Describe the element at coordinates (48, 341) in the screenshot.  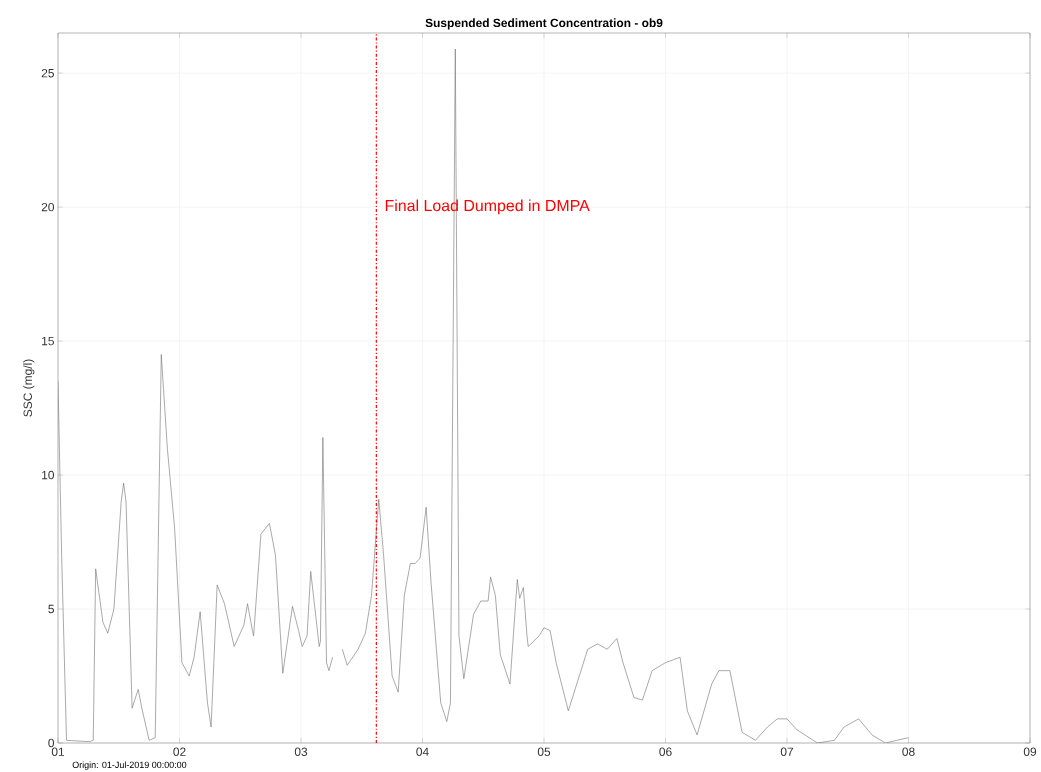
I see `y-tick-label: 15` at that location.